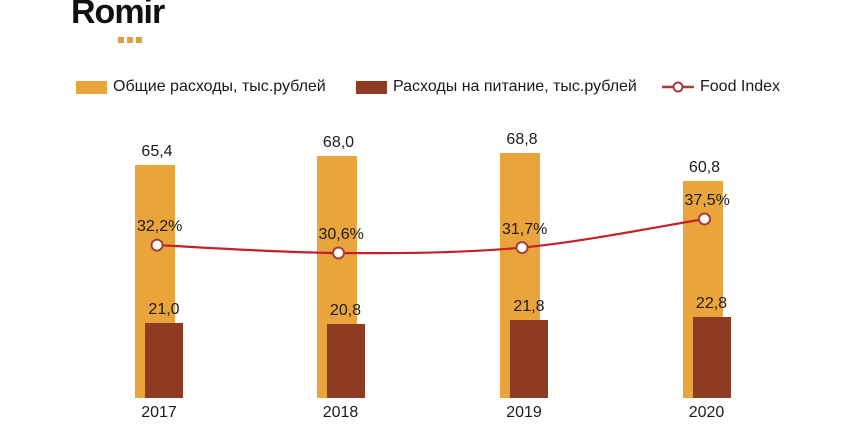  Describe the element at coordinates (340, 412) in the screenshot. I see `category-label-2018: 2018` at that location.